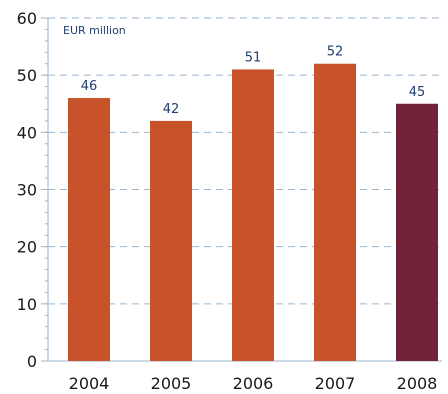 Image resolution: width=448 pixels, height=394 pixels. What do you see at coordinates (335, 52) in the screenshot?
I see `data-label-2007: 52` at bounding box center [335, 52].